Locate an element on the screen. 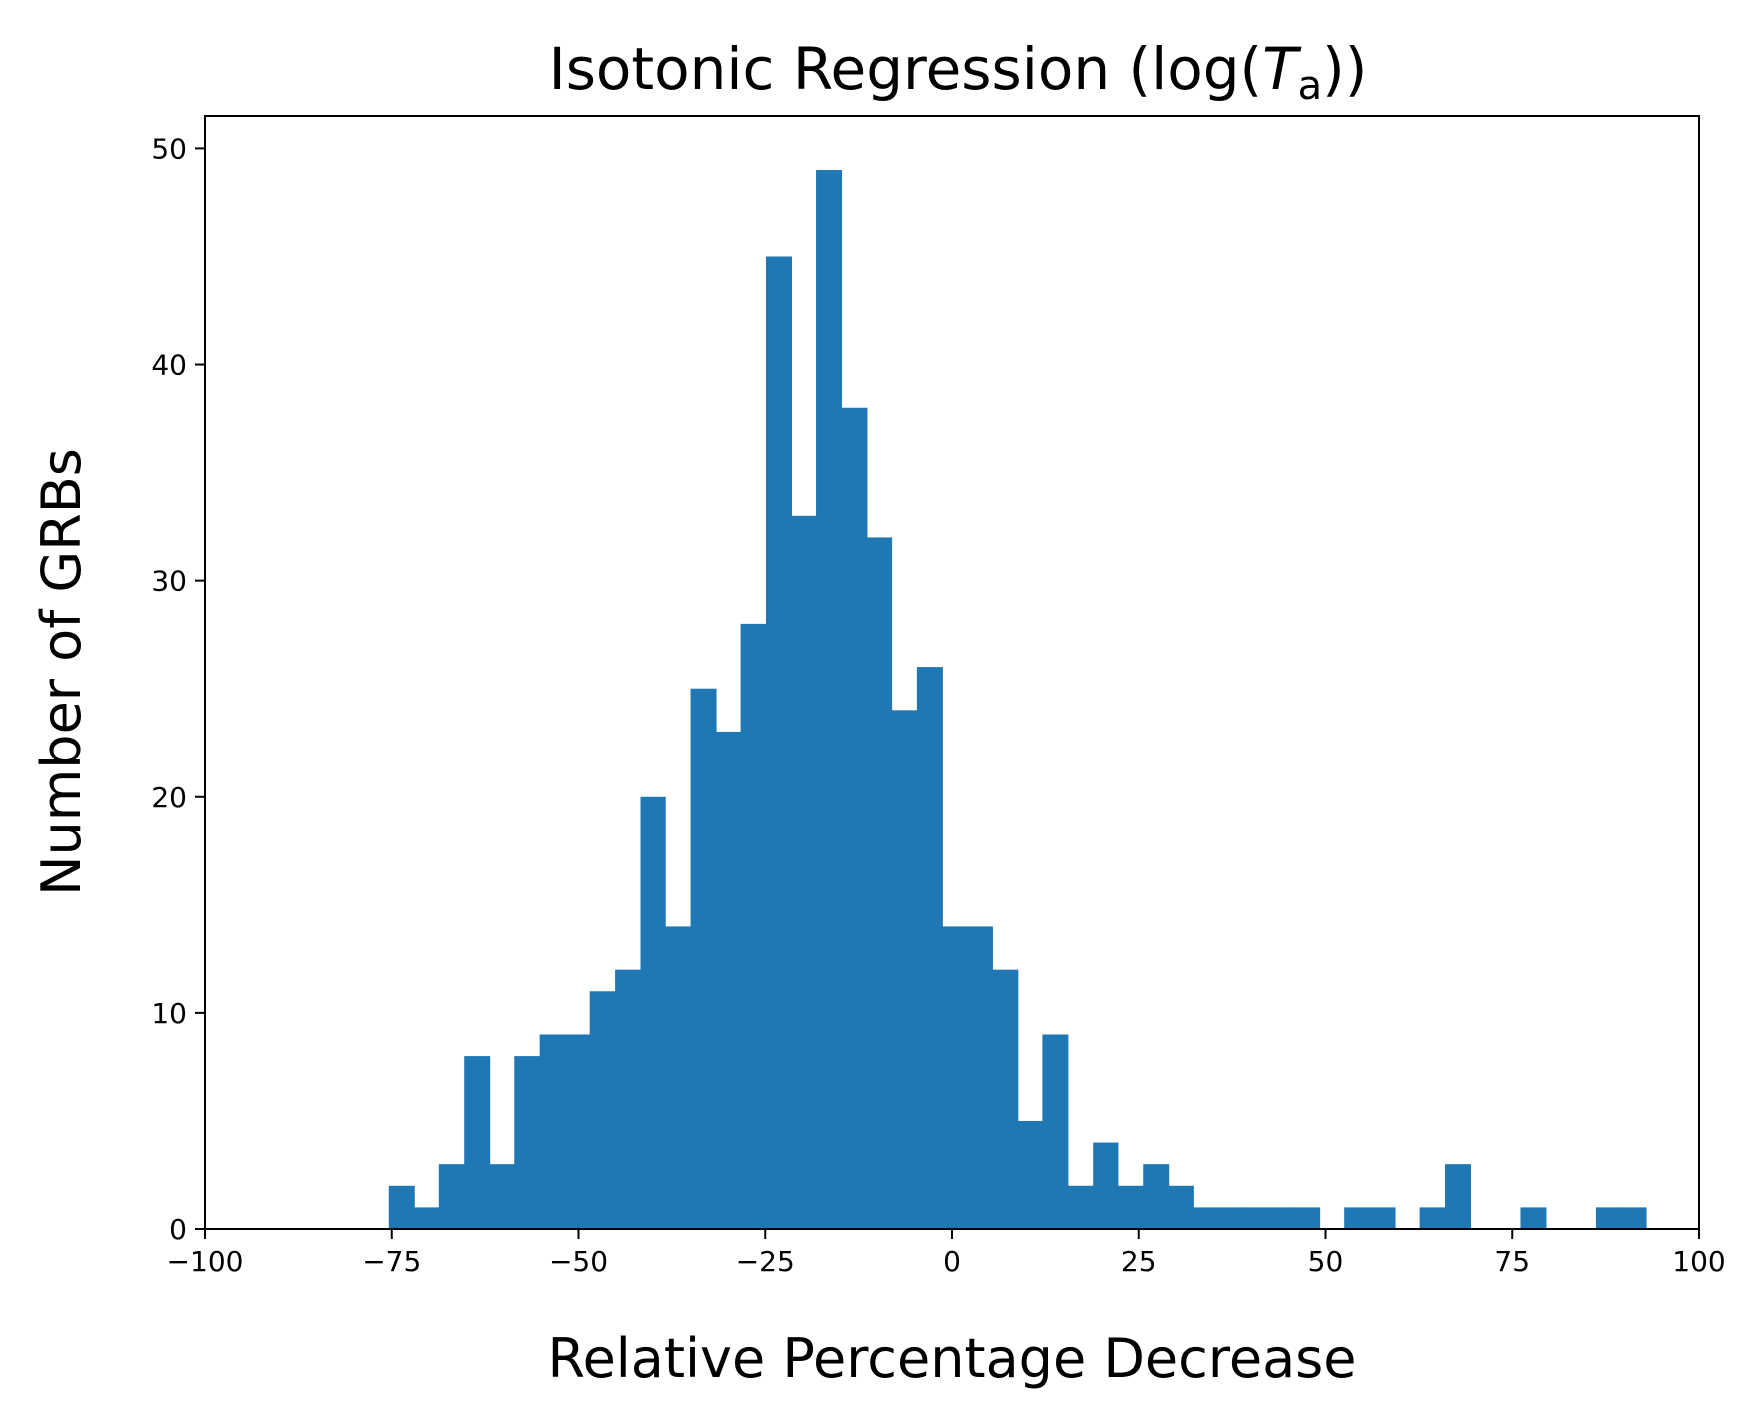 The width and height of the screenshot is (1762, 1419). x-tick-label: −50 is located at coordinates (578, 1261).